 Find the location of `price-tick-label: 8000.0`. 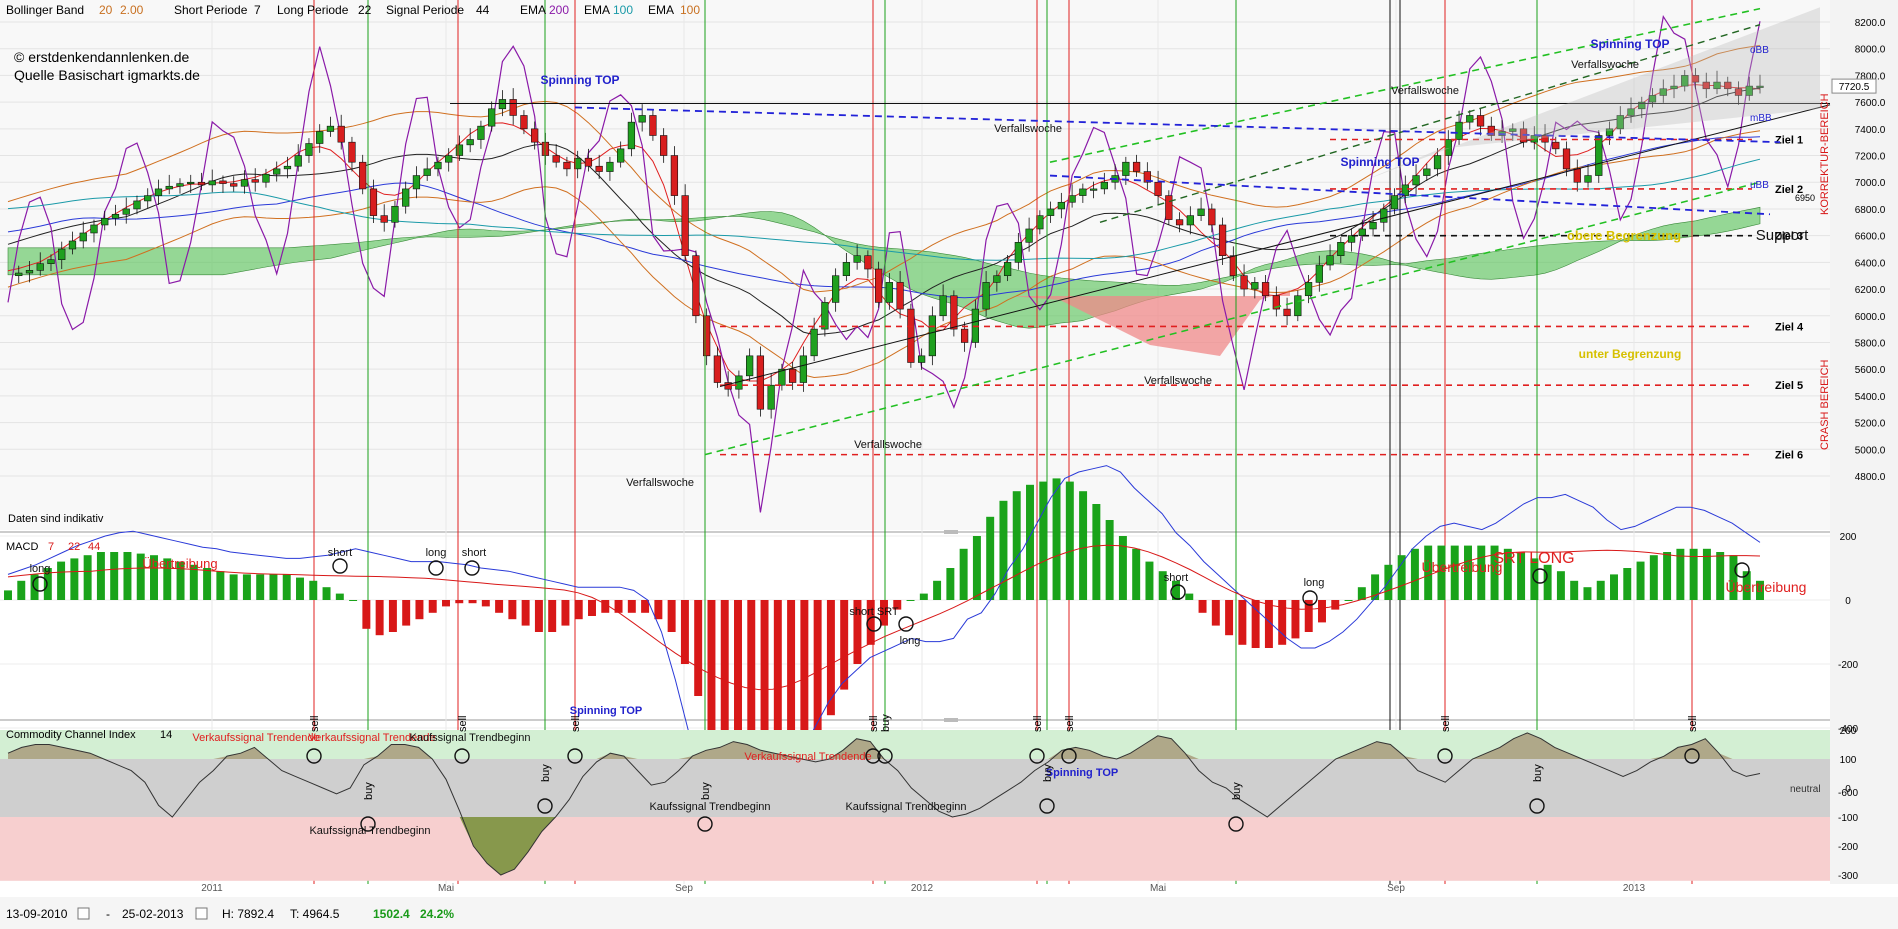

price-tick-label: 8000.0 is located at coordinates (1870, 50).